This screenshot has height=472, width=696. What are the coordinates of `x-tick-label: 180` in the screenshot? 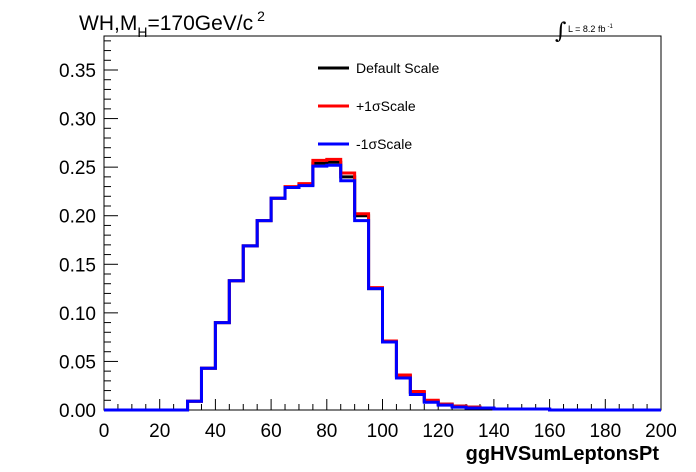 It's located at (605, 431).